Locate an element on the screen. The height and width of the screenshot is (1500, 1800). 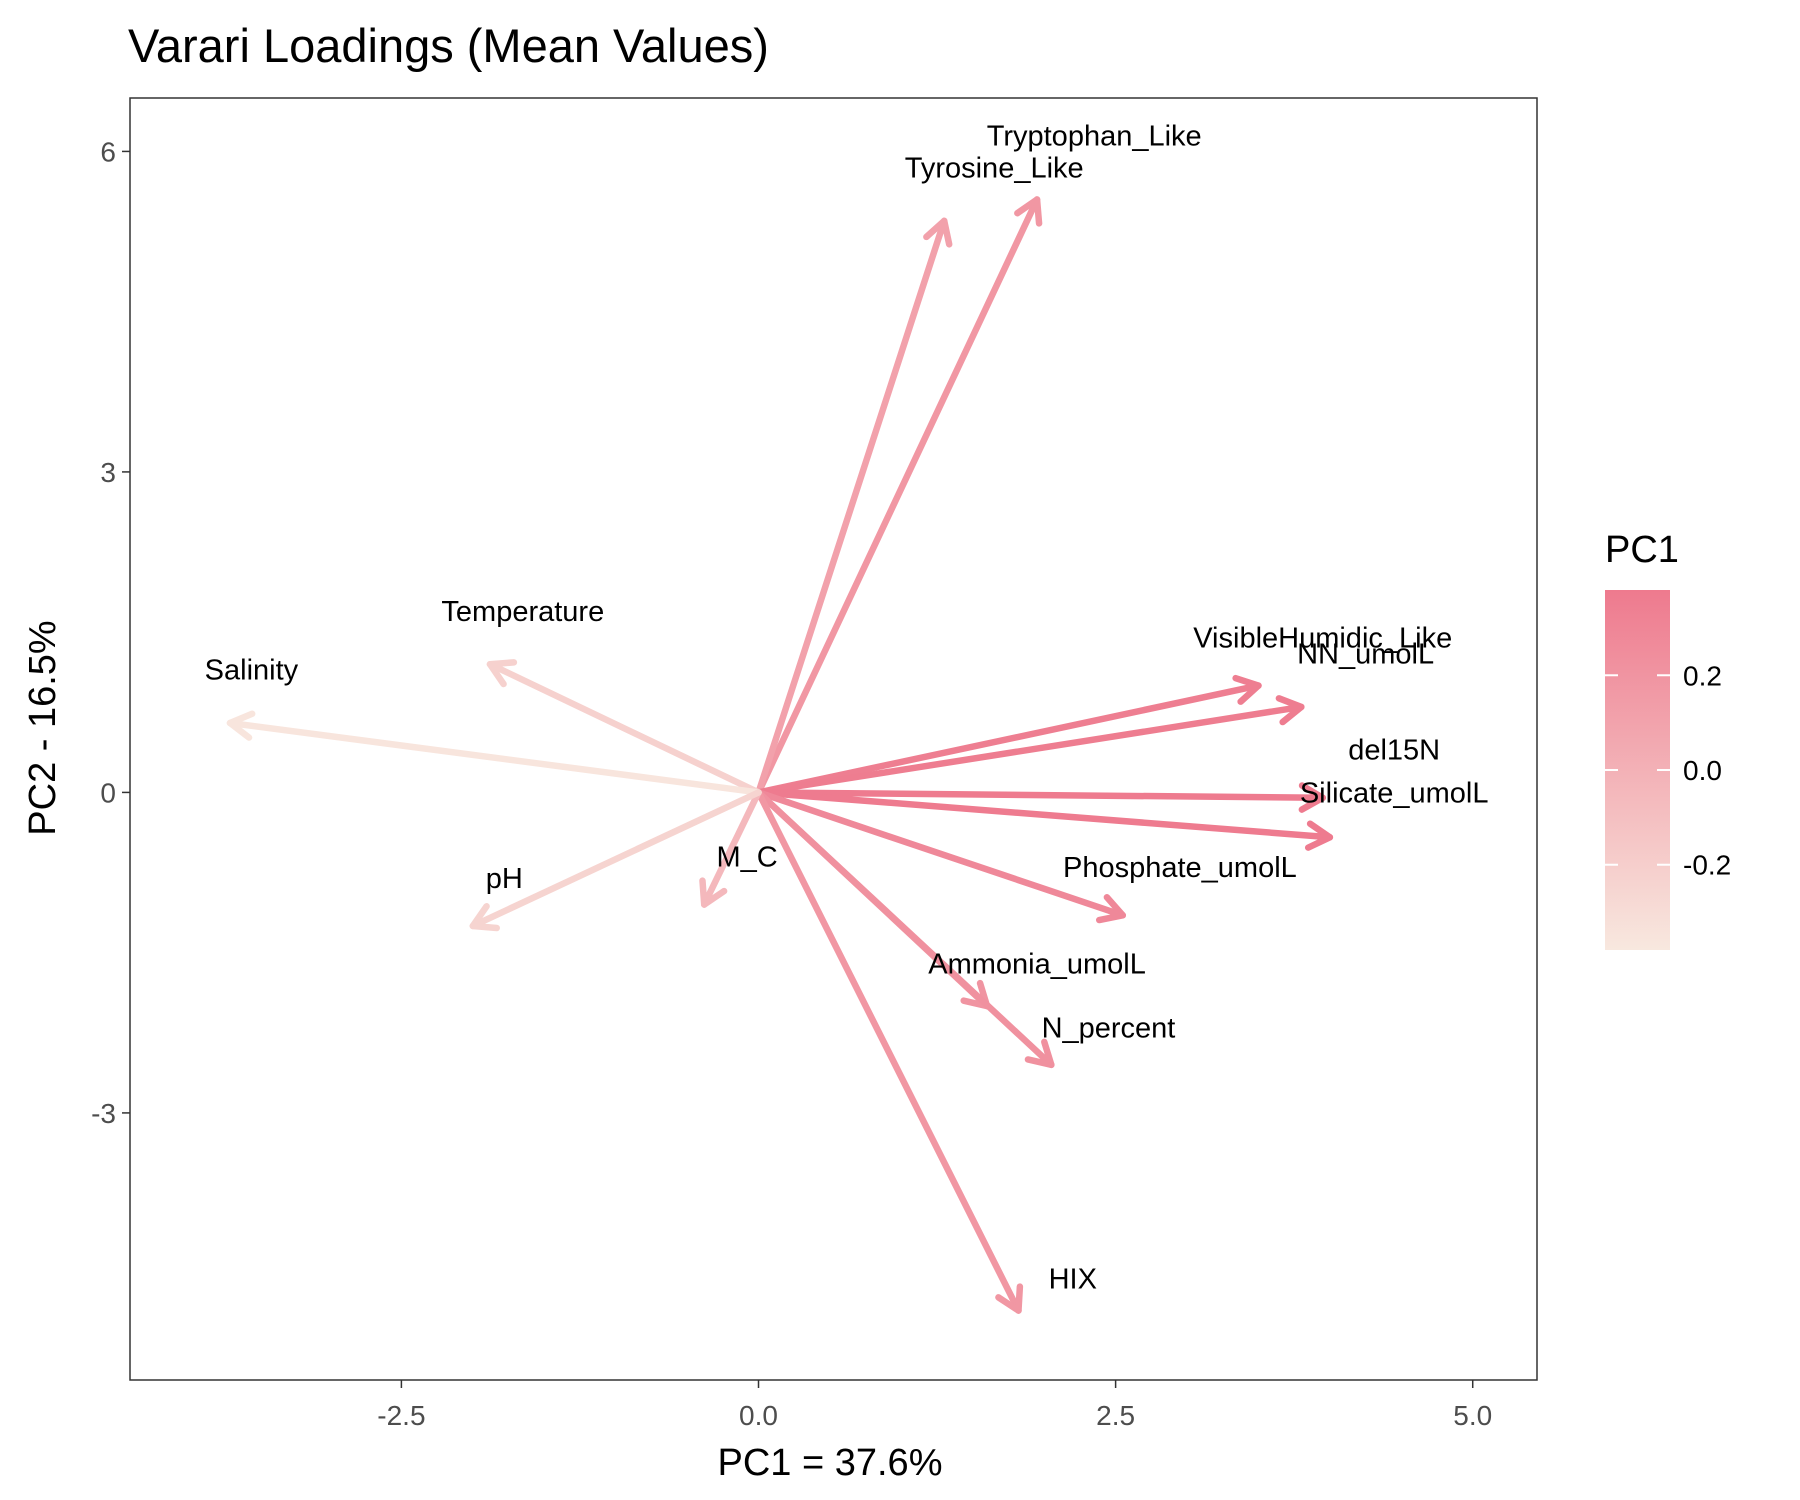
loading-label: N_percent is located at coordinates (1109, 1028).